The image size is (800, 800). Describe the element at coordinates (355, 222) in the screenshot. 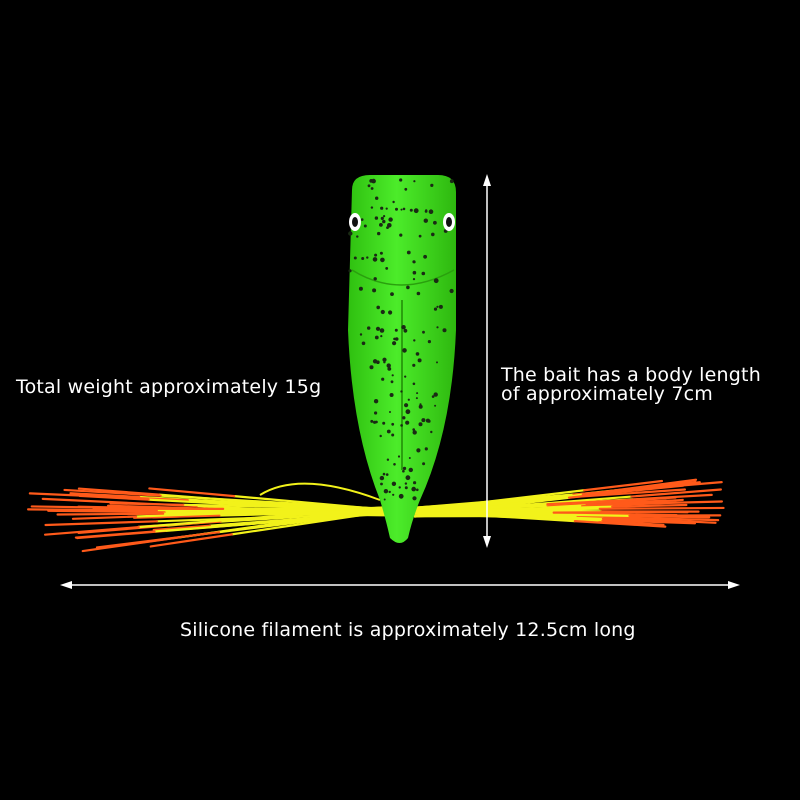

I see `left-eye` at that location.